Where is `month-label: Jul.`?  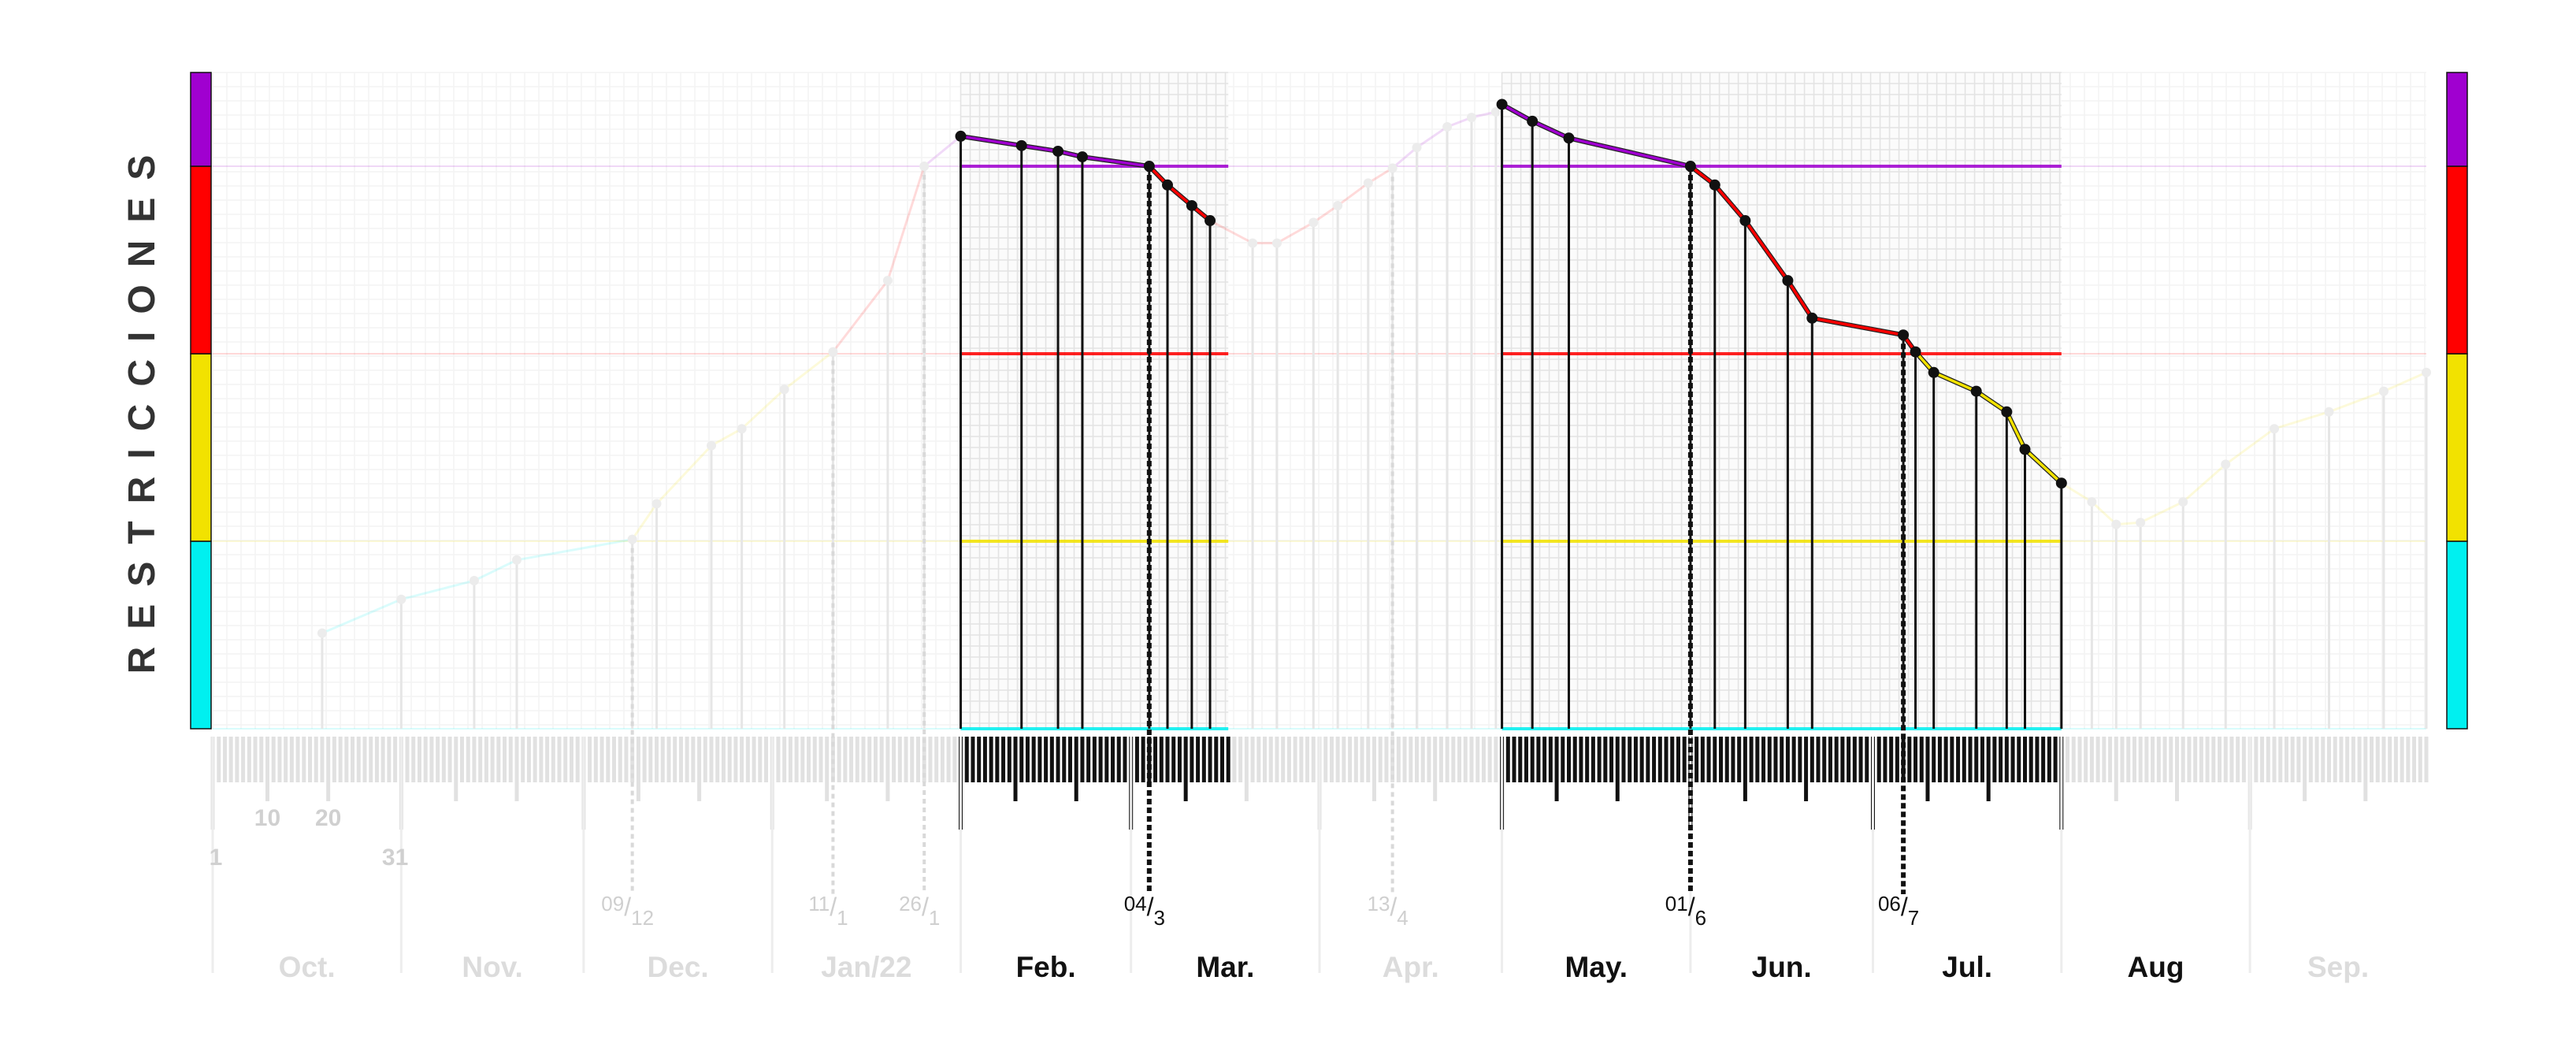
month-label: Jul. is located at coordinates (1967, 967).